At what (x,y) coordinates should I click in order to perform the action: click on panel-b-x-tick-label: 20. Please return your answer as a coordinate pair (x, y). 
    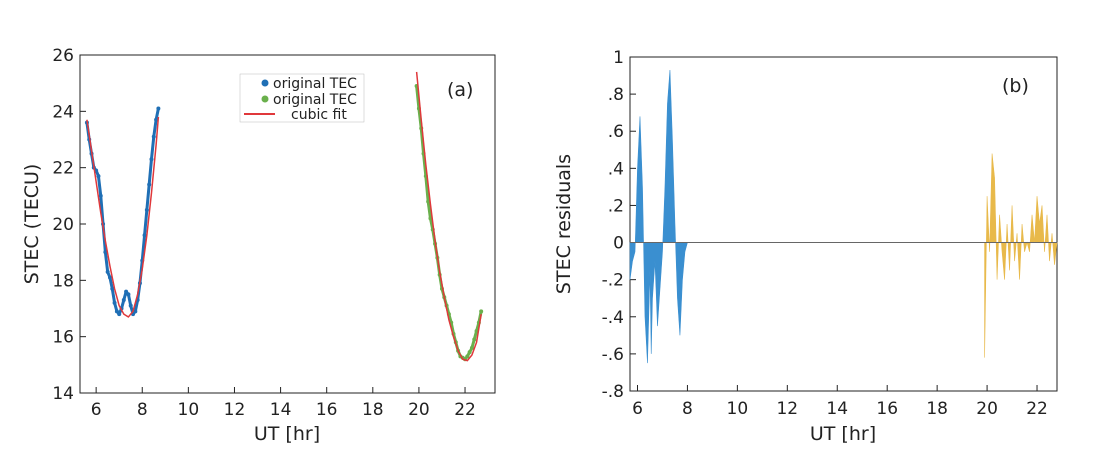
    Looking at the image, I should click on (987, 409).